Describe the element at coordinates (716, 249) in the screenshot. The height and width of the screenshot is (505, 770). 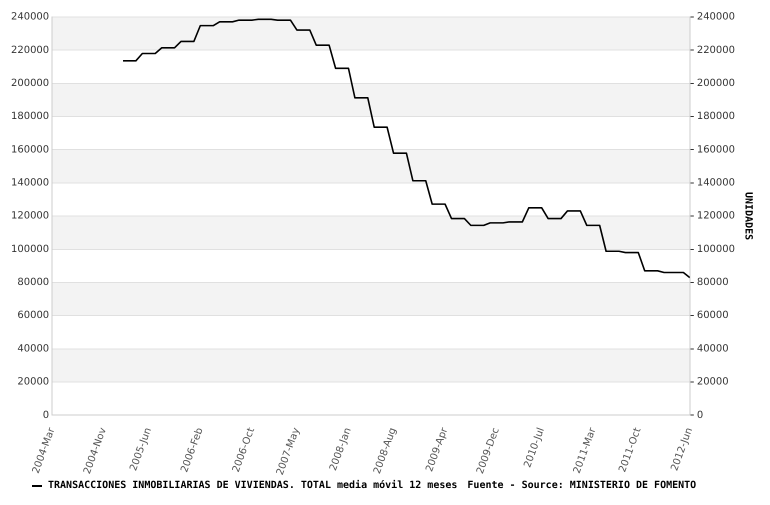
I see `y2-tick-label: 100000` at that location.